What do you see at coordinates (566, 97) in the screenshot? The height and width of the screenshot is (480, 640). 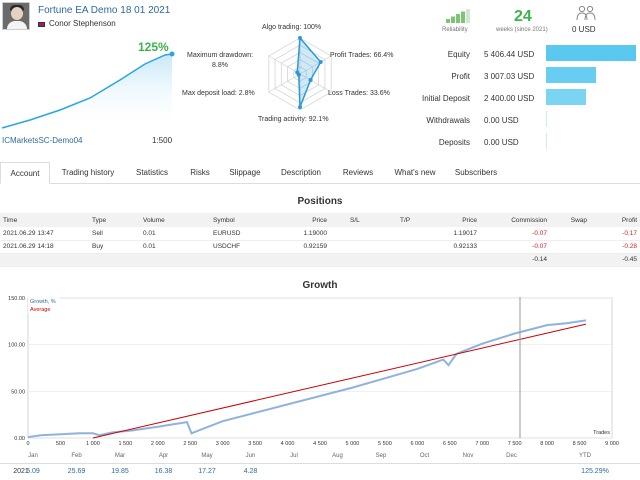 I see `stat-bar-initial-deposit` at bounding box center [566, 97].